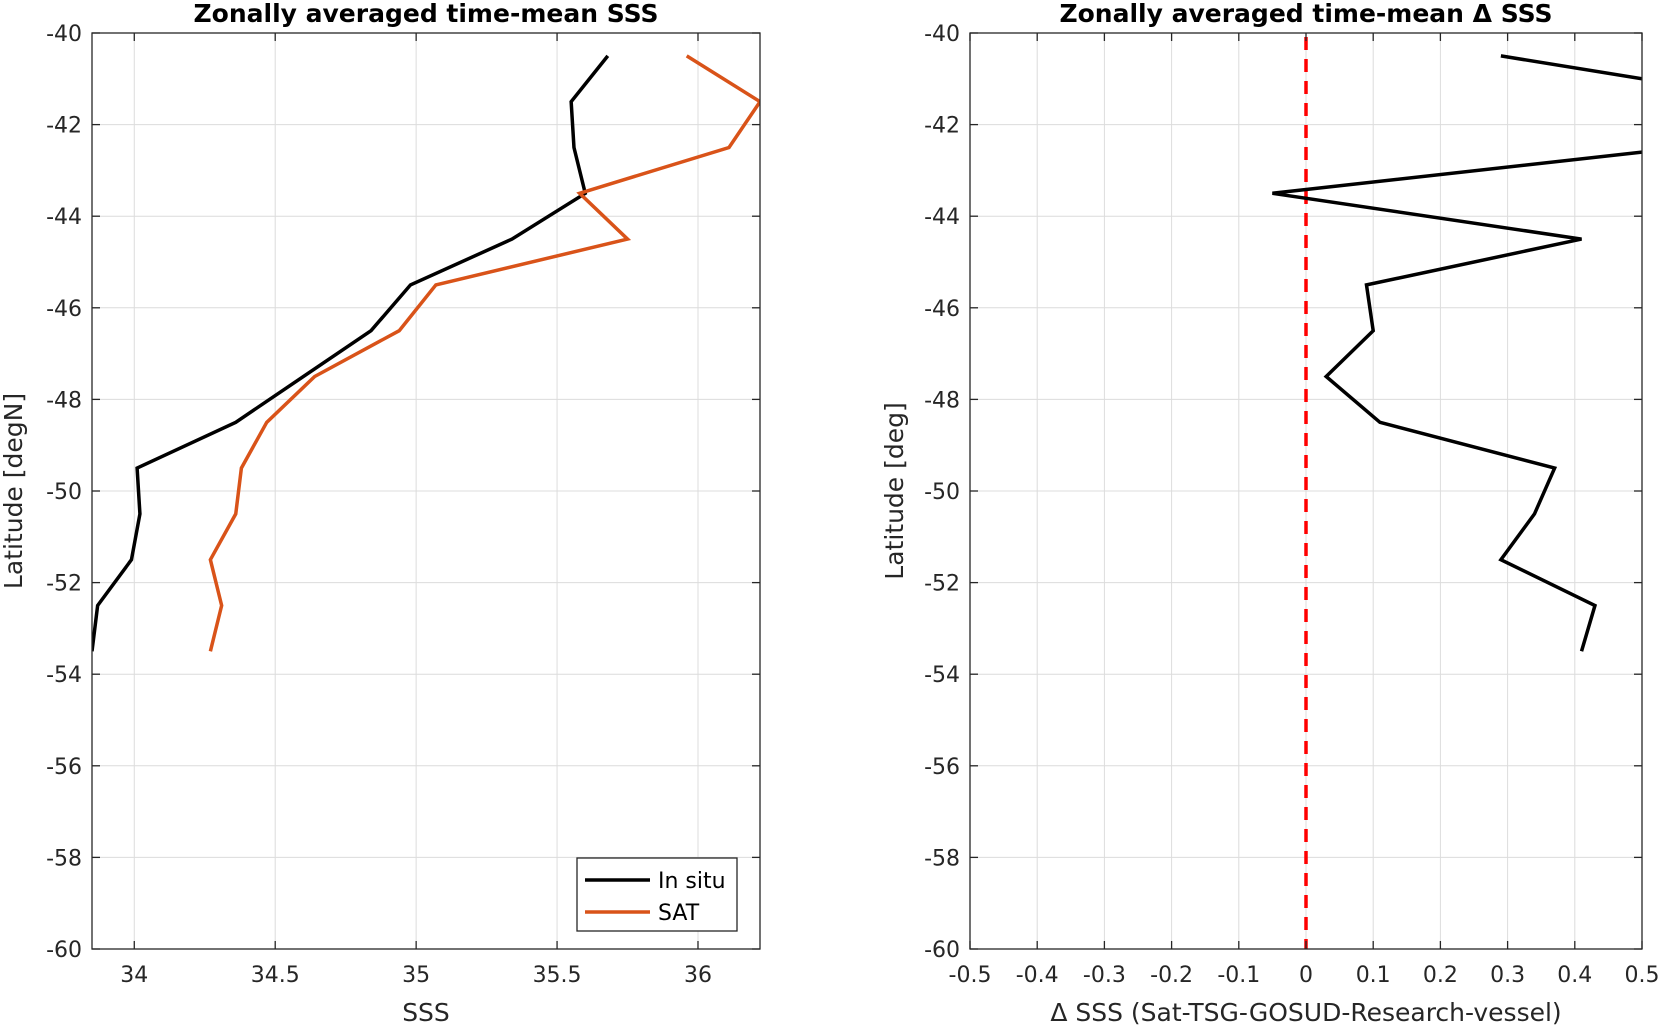  Describe the element at coordinates (557, 975) in the screenshot. I see `x-tick-label: 35.5` at that location.